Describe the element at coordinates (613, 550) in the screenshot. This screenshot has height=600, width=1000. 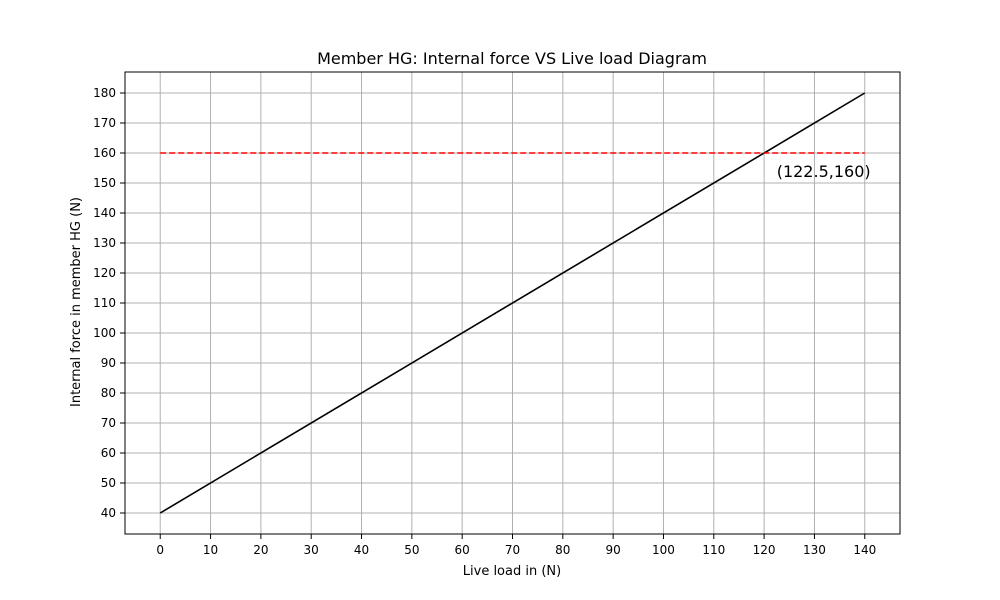
I see `x-tick-label: 90` at that location.